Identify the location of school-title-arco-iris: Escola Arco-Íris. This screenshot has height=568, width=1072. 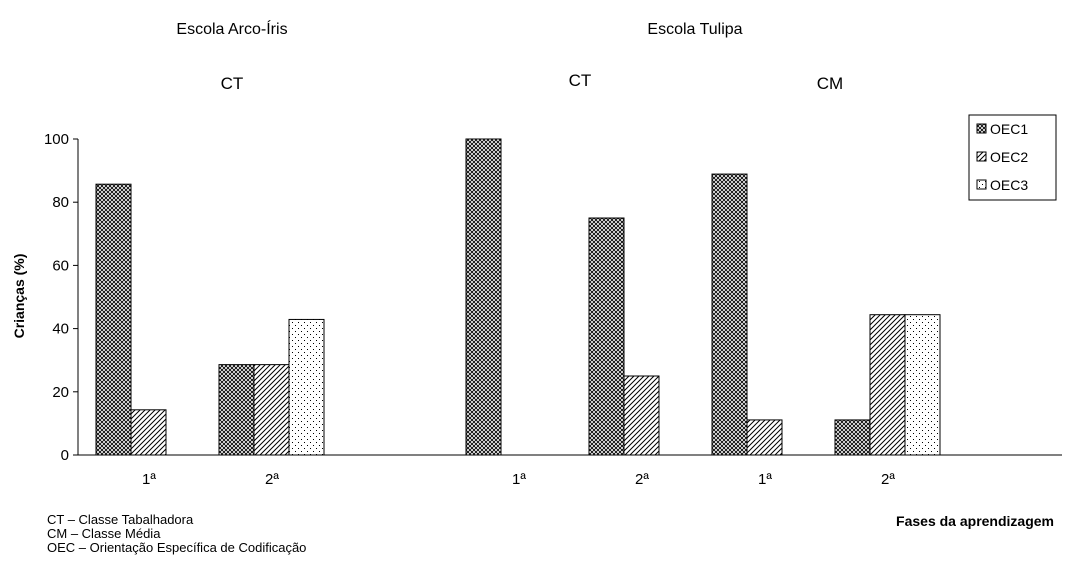
(231, 28).